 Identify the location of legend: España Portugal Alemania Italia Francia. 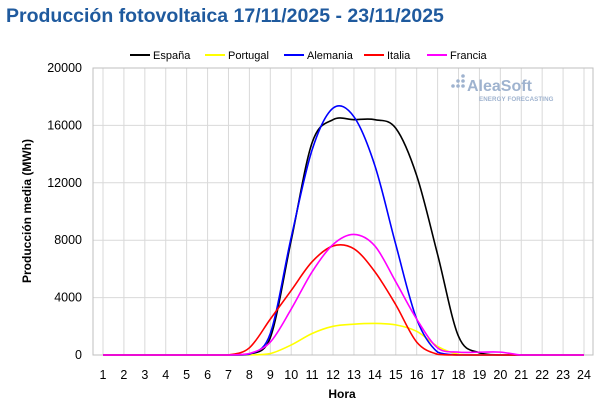
(309, 56).